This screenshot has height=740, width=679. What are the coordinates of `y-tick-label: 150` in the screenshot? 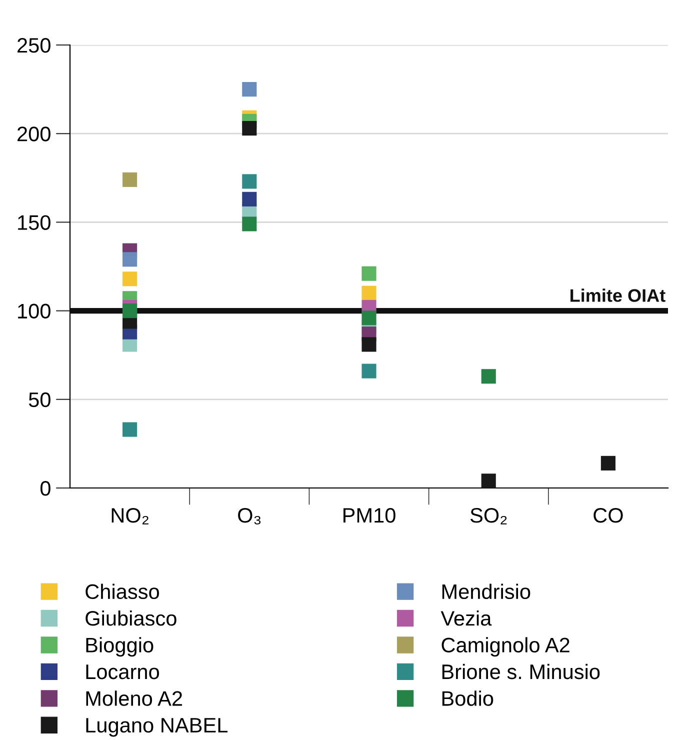 It's located at (34, 222).